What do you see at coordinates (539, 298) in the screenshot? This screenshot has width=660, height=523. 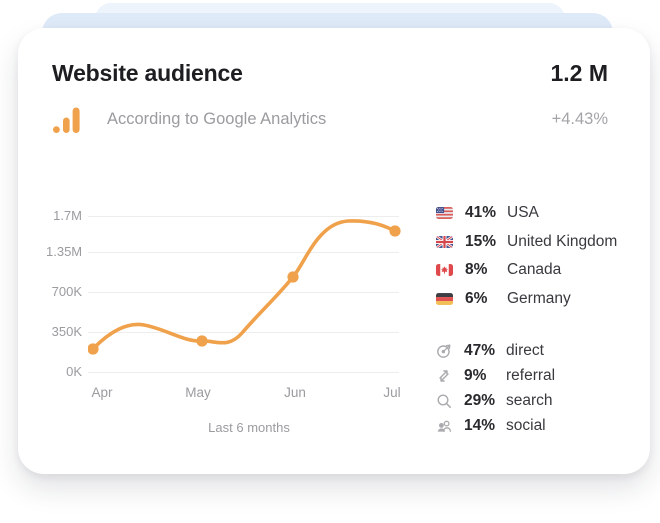 I see `country-name: Germany` at bounding box center [539, 298].